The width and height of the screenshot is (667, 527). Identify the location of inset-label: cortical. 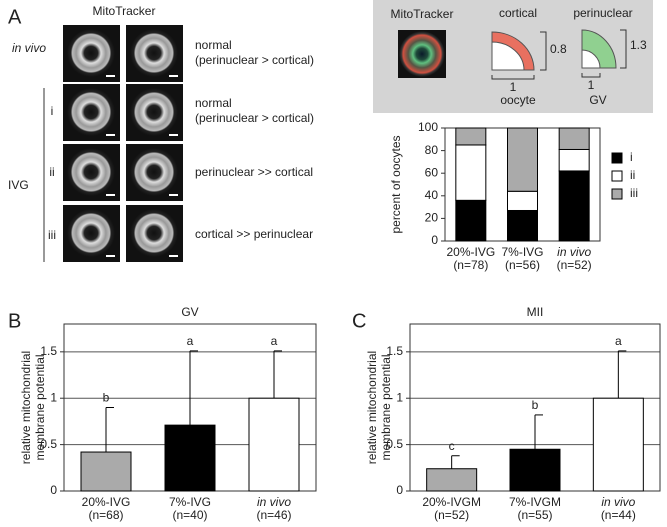
(518, 13).